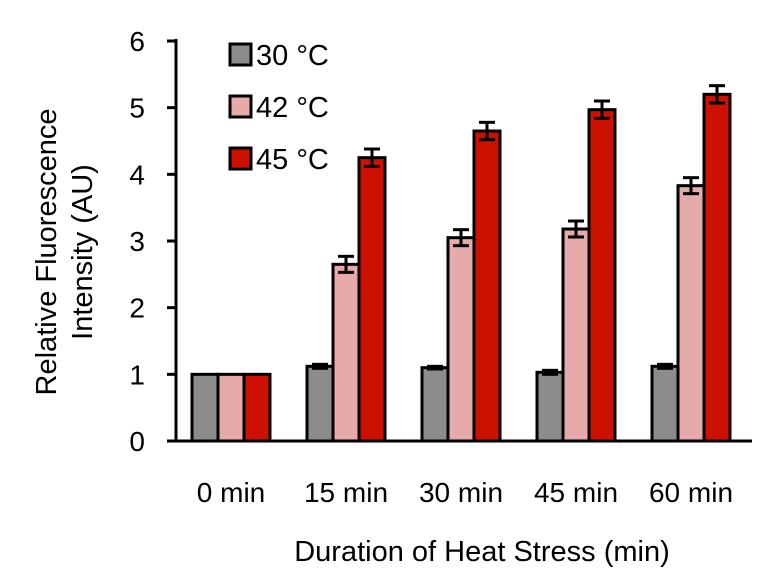  I want to click on x-tick-label-4: 45 min, so click(576, 492).